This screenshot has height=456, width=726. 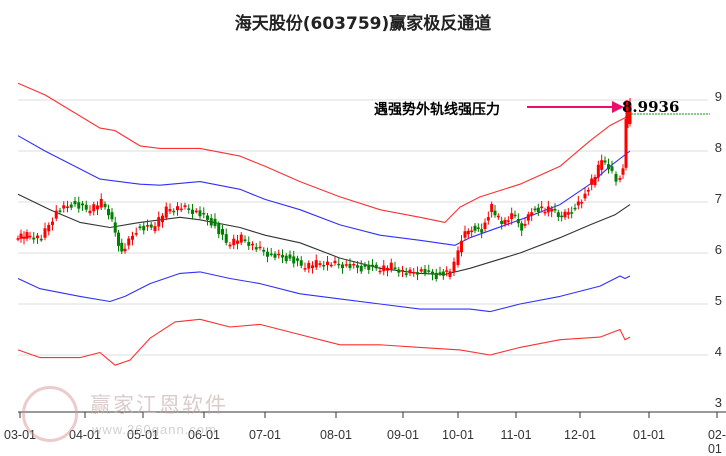 I want to click on annotation-label: 遇强势外轨线强压力, so click(x=437, y=110).